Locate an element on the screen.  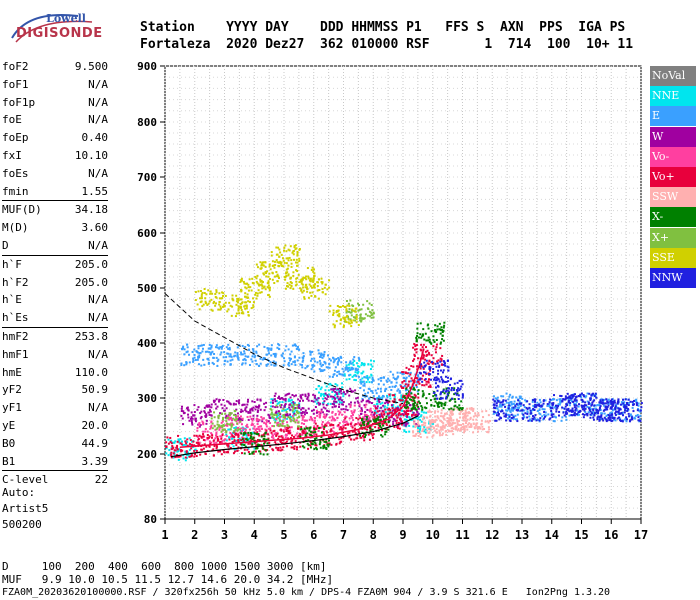
param-name: fxI is located at coordinates (12, 155).